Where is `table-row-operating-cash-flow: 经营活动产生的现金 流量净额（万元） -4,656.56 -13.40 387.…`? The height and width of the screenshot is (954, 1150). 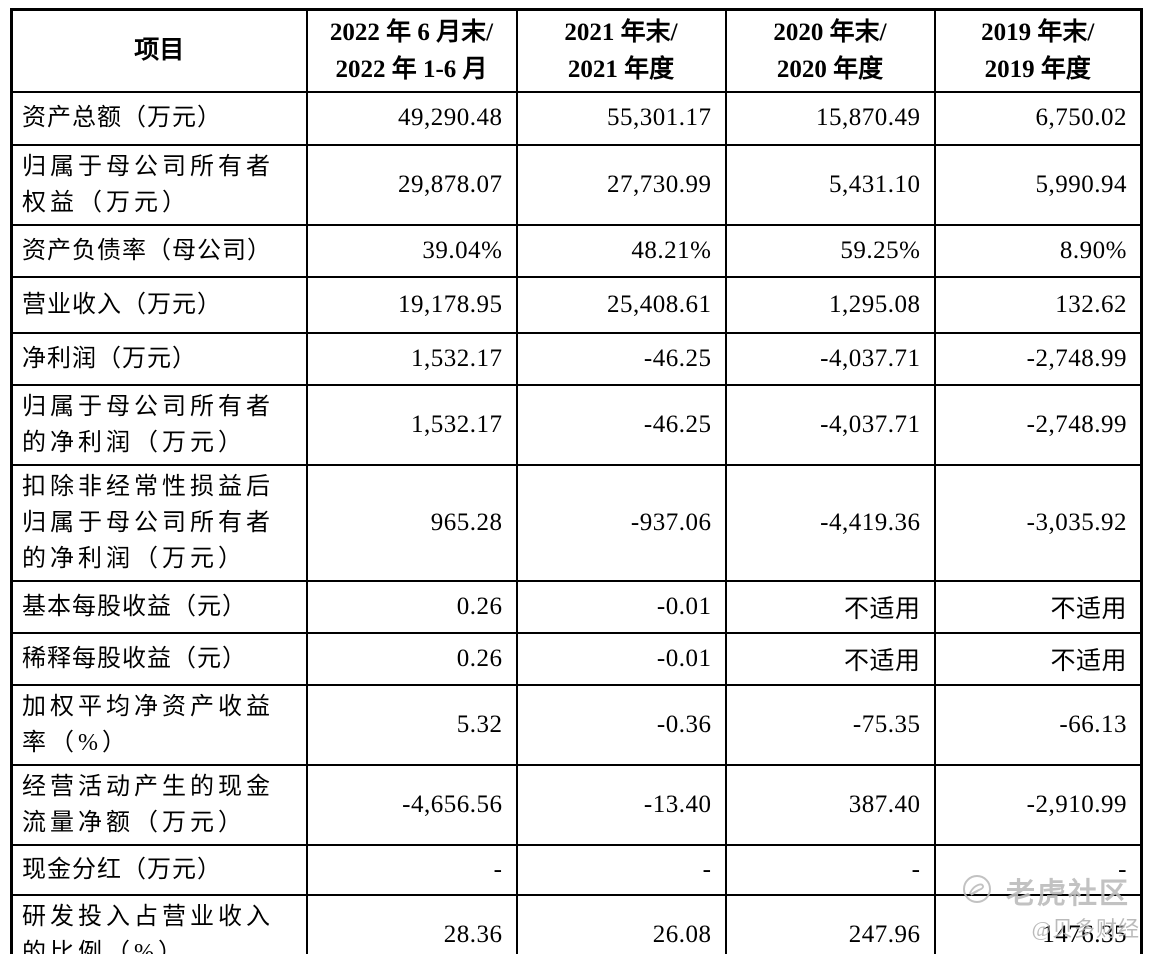
table-row-operating-cash-flow: 经营活动产生的现金 流量净额（万元） -4,656.56 -13.40 387.… is located at coordinates (576, 804).